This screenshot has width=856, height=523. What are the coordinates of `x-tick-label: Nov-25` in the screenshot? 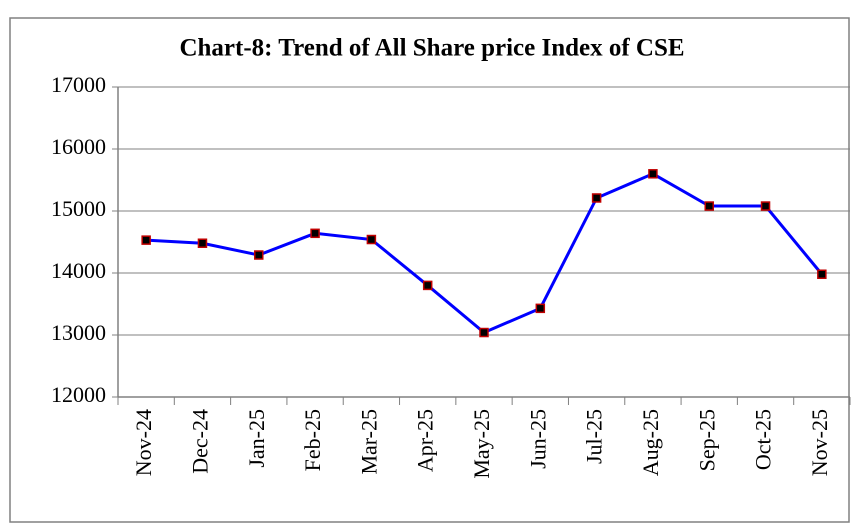 It's located at (819, 442).